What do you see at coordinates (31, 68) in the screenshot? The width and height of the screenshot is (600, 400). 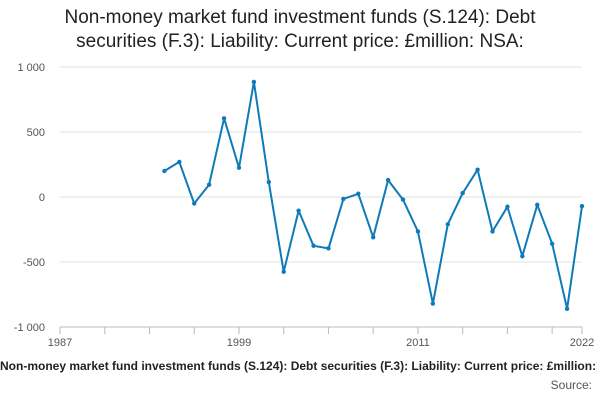 I see `y-tick-label: 1 000` at bounding box center [31, 68].